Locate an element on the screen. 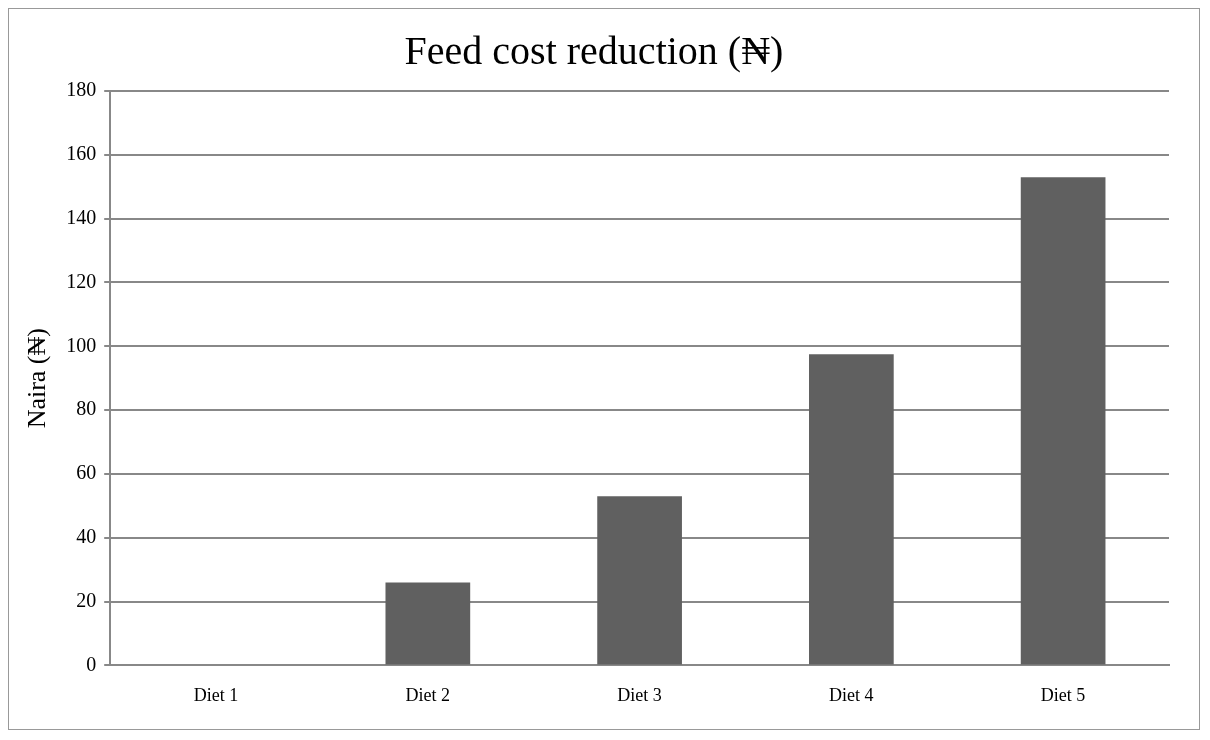  x-tick-label: Diet 2 is located at coordinates (428, 694).